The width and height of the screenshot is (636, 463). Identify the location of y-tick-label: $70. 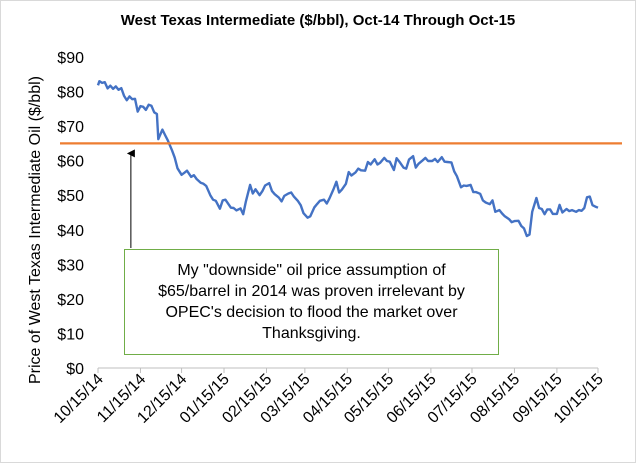
(70, 127).